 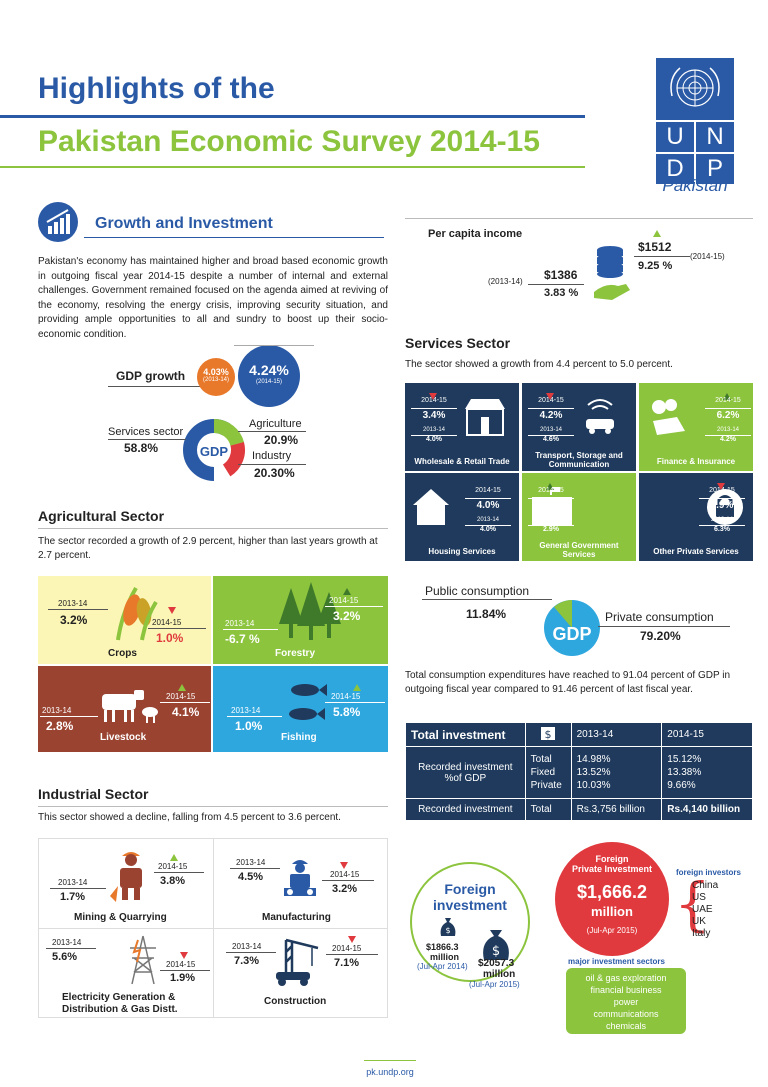 What do you see at coordinates (123, 737) in the screenshot?
I see `livestock-name: Livestock` at bounding box center [123, 737].